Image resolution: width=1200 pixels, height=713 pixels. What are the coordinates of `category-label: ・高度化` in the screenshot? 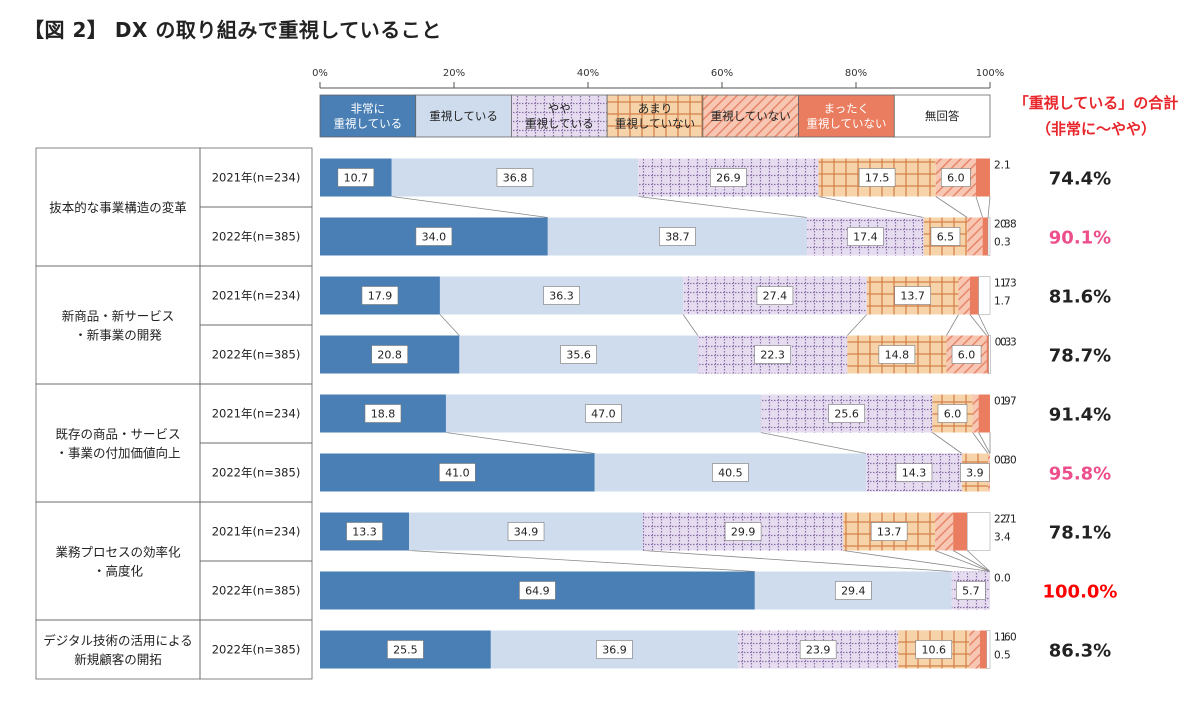 It's located at (118, 571).